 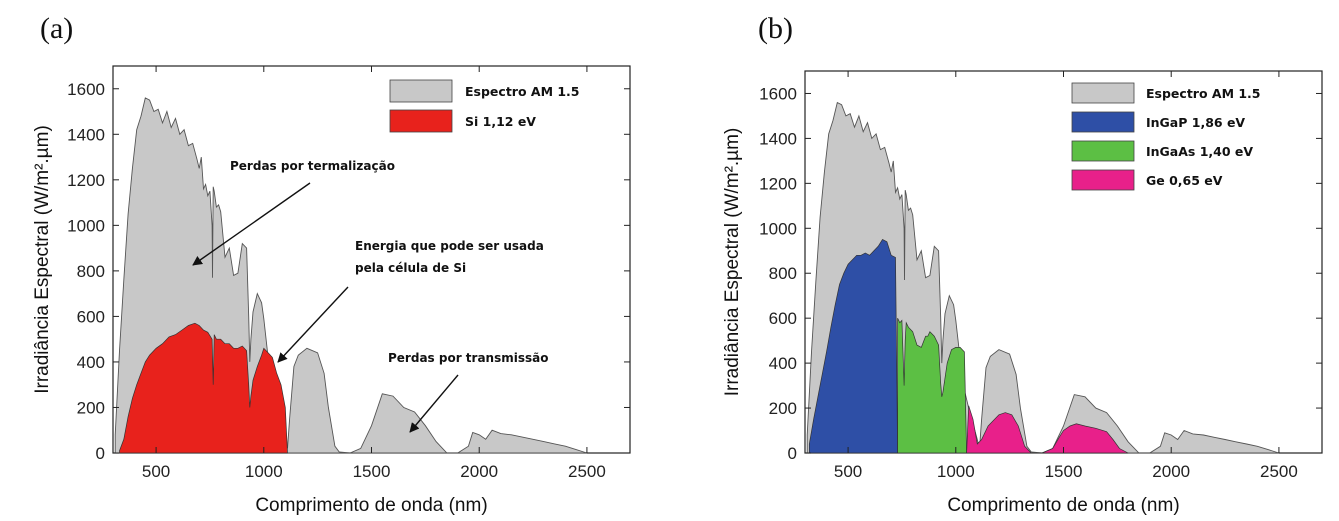 What do you see at coordinates (468, 358) in the screenshot?
I see `annotation-text: Perdas por transmissão` at bounding box center [468, 358].